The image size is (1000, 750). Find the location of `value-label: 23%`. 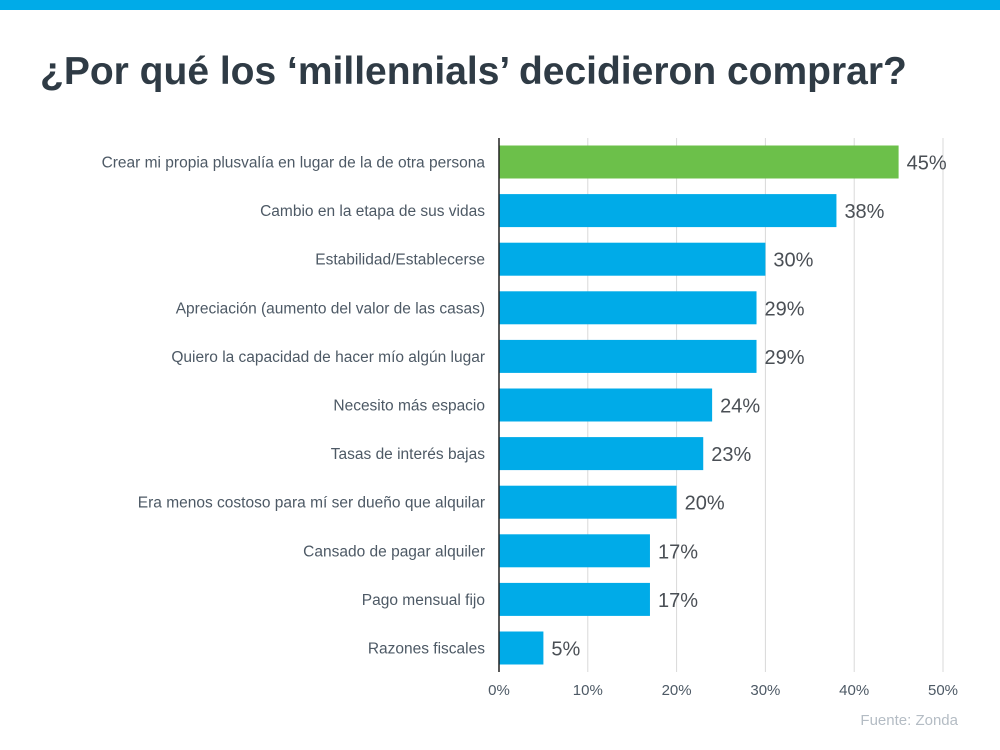

value-label: 23% is located at coordinates (731, 455).